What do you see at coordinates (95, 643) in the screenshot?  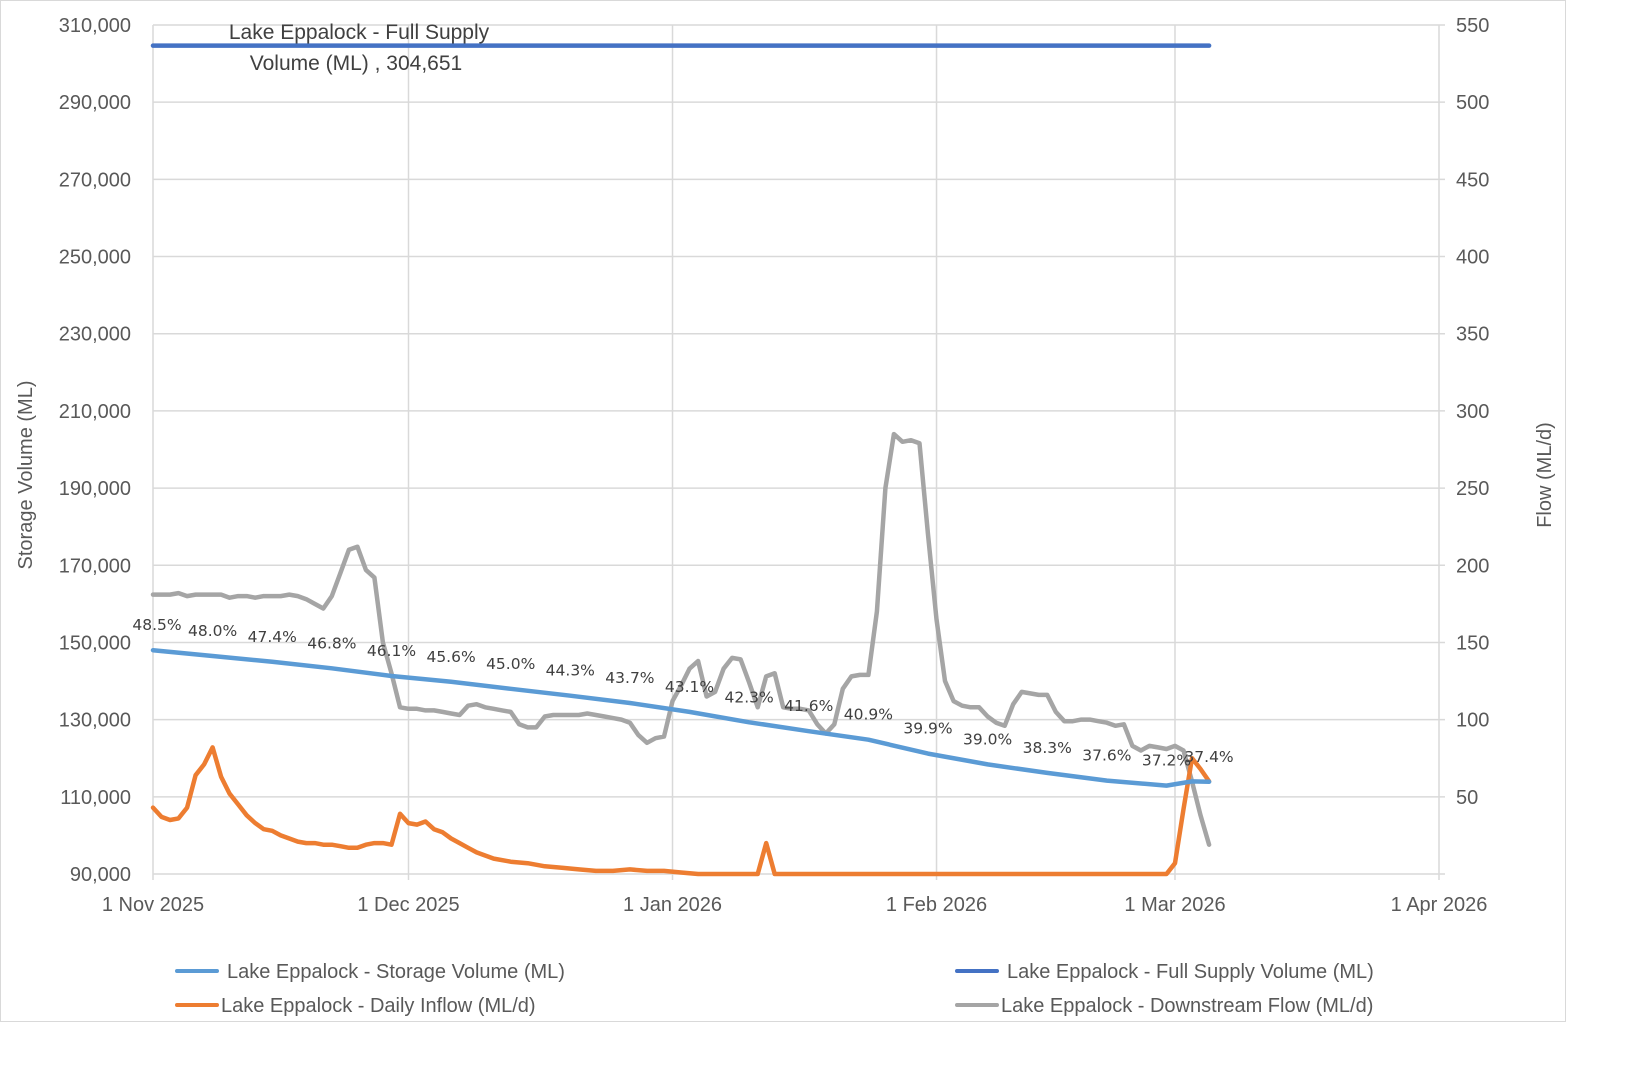 I see `left-tick-label: 150,000` at bounding box center [95, 643].